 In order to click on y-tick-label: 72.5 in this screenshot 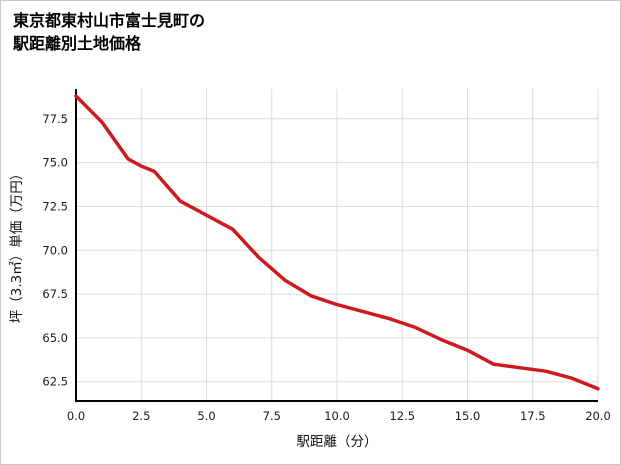, I will do `click(55, 206)`.